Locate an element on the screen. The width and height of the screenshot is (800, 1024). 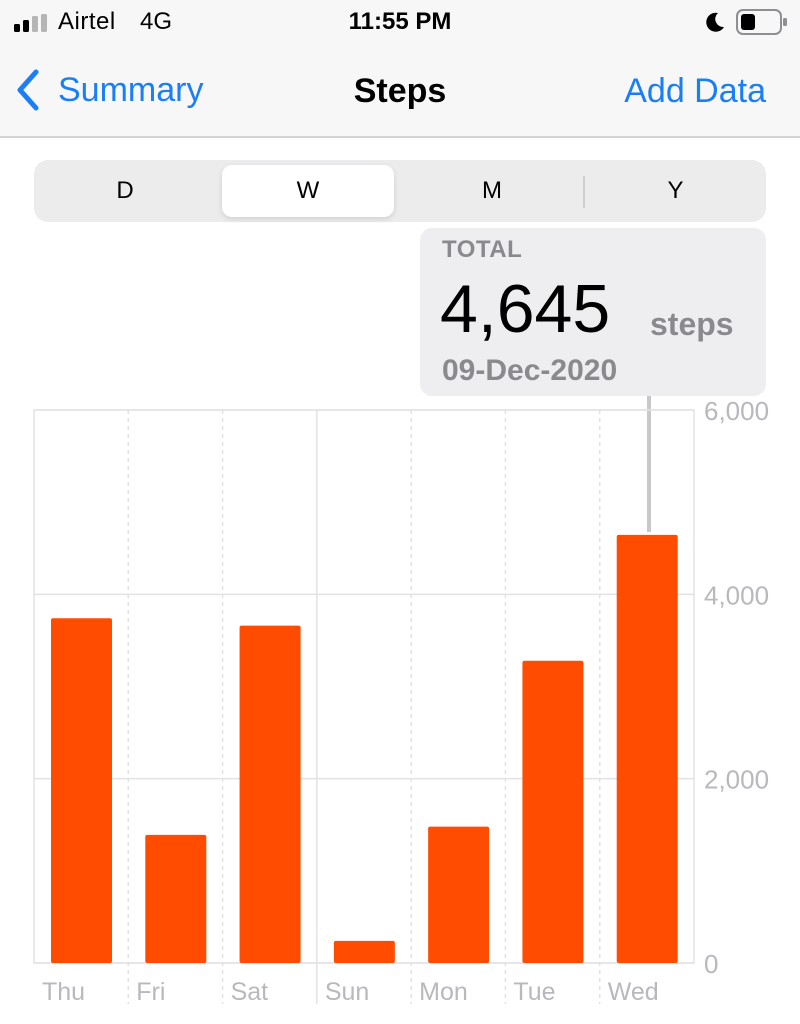
summary-label: TOTAL is located at coordinates (482, 249).